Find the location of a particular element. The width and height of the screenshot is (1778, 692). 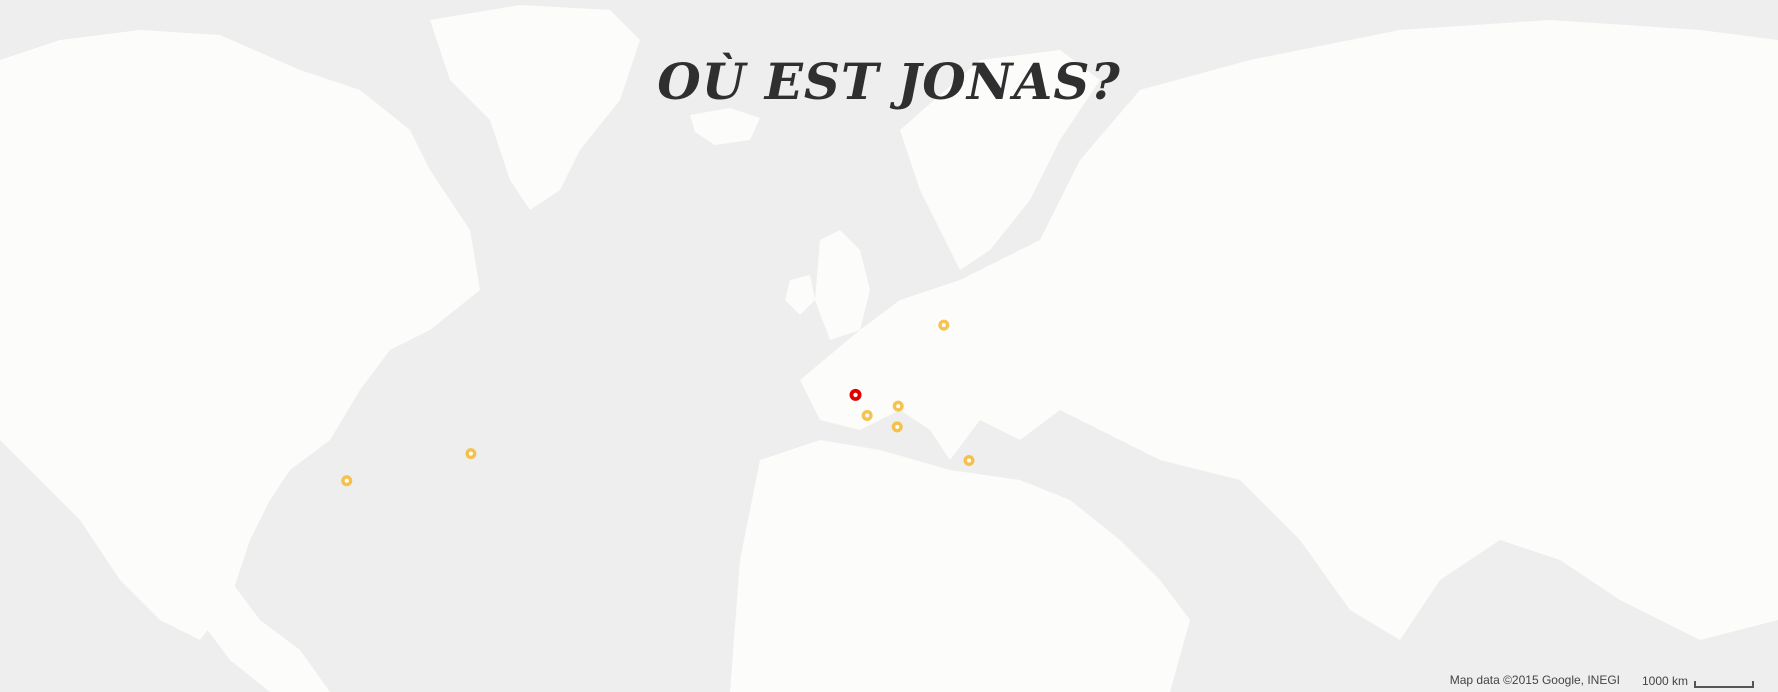

landmass-iceland is located at coordinates (725, 126).